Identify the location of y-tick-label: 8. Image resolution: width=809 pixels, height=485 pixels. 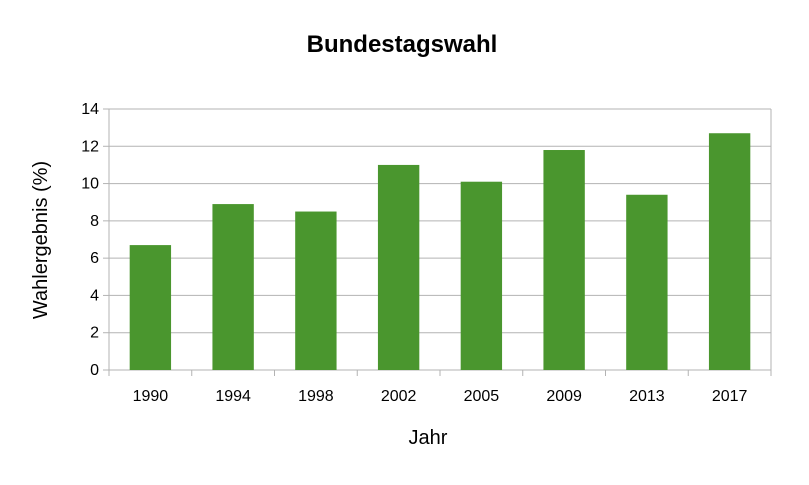
(94, 221).